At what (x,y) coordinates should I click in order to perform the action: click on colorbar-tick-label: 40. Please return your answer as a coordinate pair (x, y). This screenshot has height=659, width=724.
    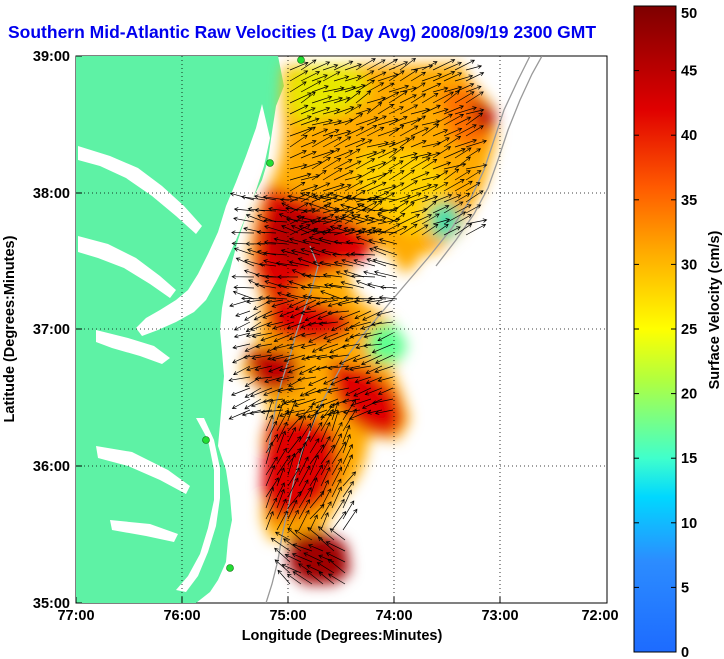
    Looking at the image, I should click on (689, 136).